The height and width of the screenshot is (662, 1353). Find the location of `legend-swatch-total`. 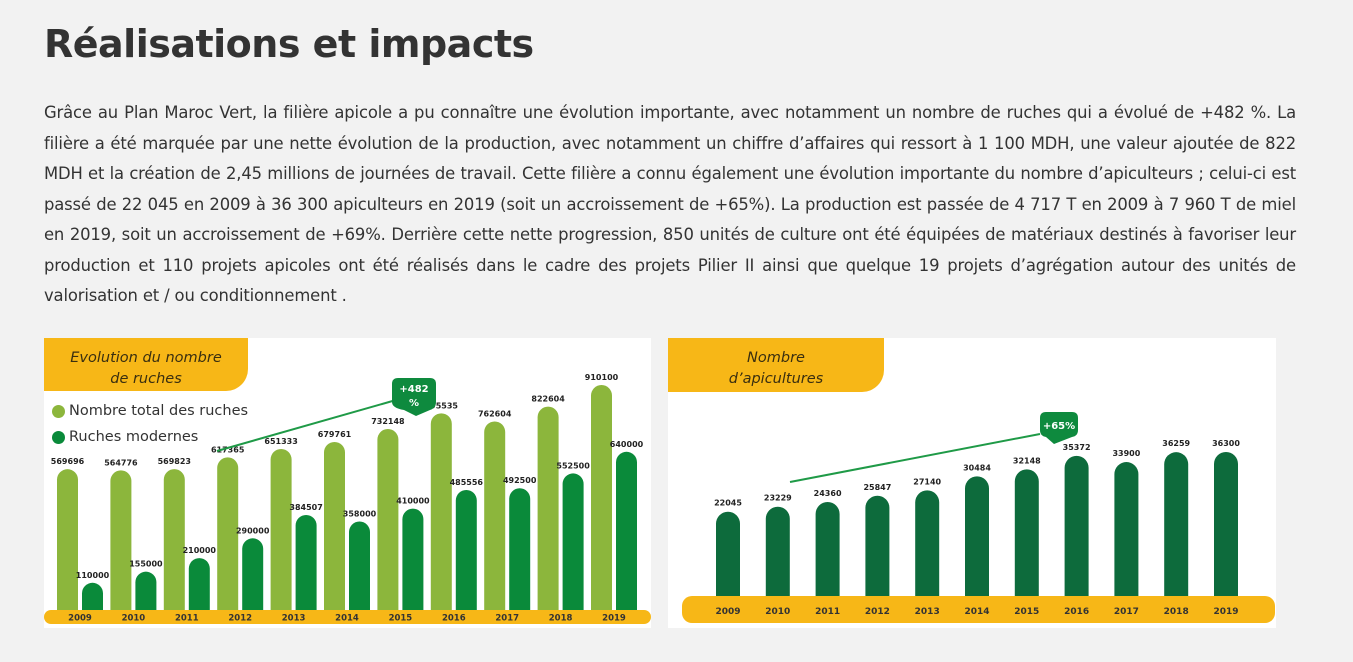

legend-swatch-total is located at coordinates (58, 411).